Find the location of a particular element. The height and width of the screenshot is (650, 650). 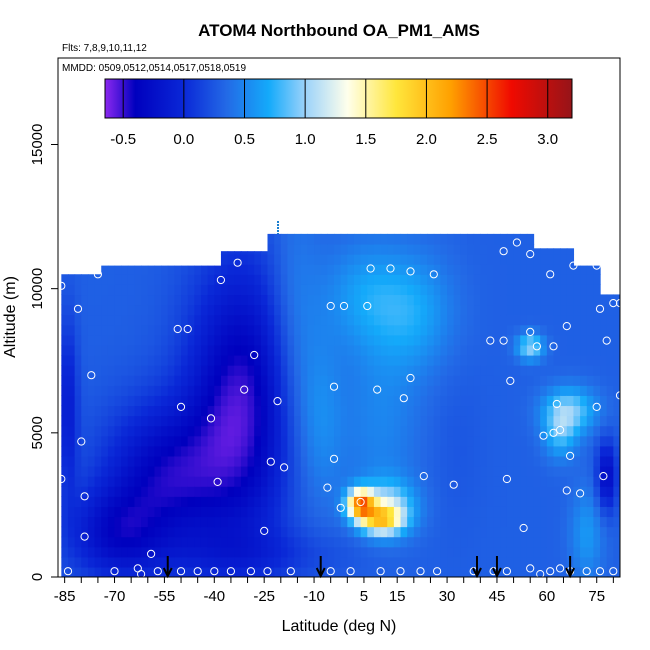

x-axis: -85 -70 -55 -40 -25 -10 5 15 30 45 60 75 is located at coordinates (334, 591).